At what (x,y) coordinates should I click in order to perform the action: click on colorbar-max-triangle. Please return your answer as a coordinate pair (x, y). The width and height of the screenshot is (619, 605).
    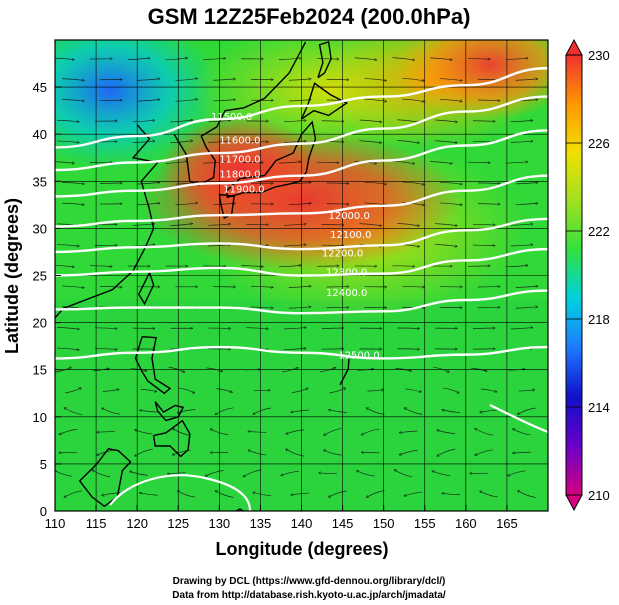
    Looking at the image, I should click on (574, 47).